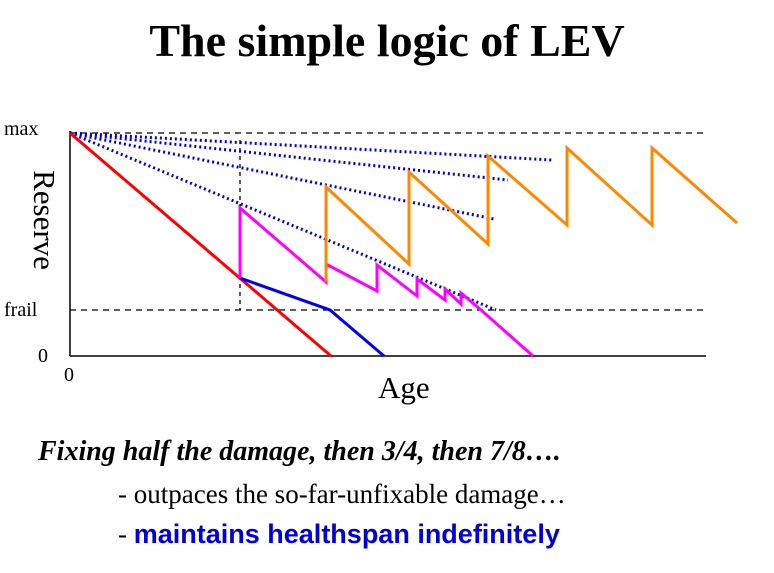 Image resolution: width=774 pixels, height=573 pixels. What do you see at coordinates (21, 310) in the screenshot?
I see `y-tick-frail: frail` at bounding box center [21, 310].